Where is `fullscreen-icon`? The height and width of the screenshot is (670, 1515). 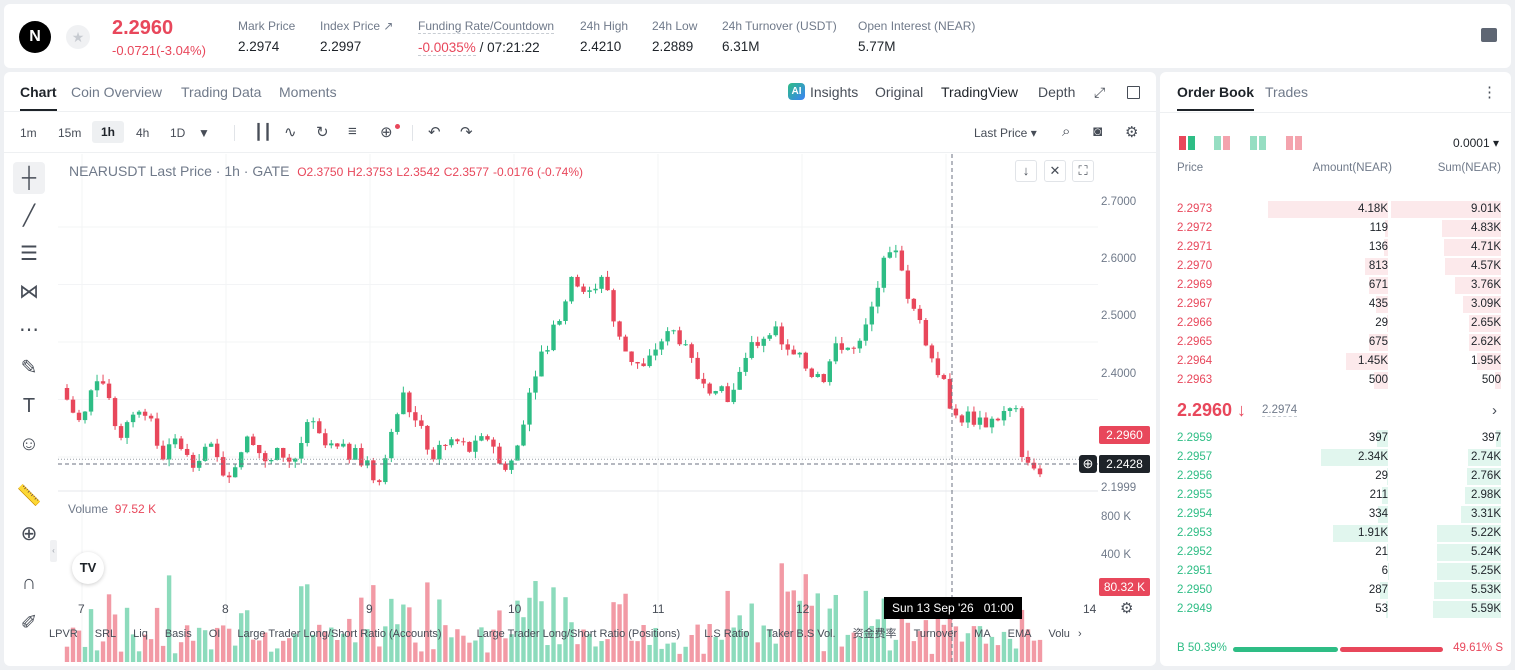
fullscreen-icon is located at coordinates (1133, 92).